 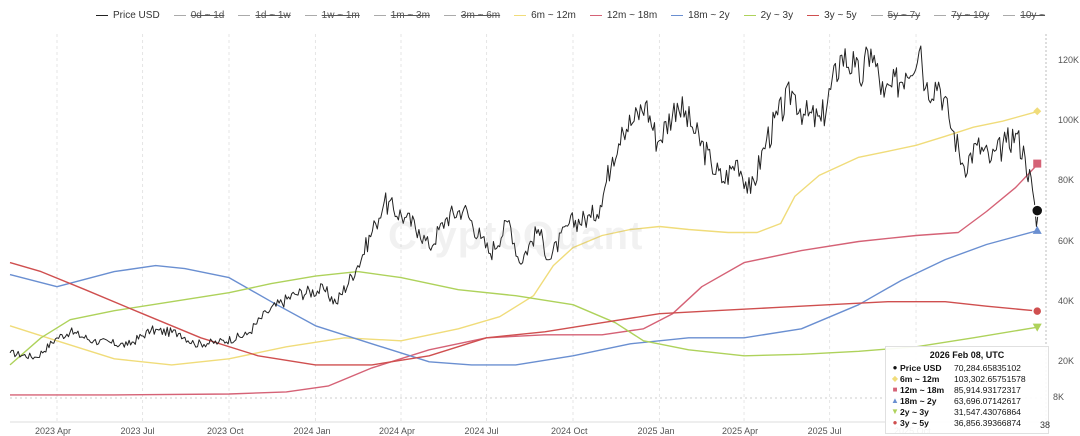 I want to click on legend-item: 12m ~ 18m, so click(x=623, y=15).